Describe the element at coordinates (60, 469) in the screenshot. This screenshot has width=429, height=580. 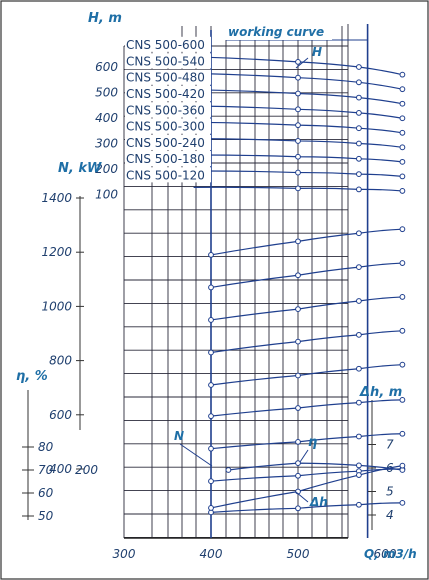
I see `N-tick-label: 400` at that location.